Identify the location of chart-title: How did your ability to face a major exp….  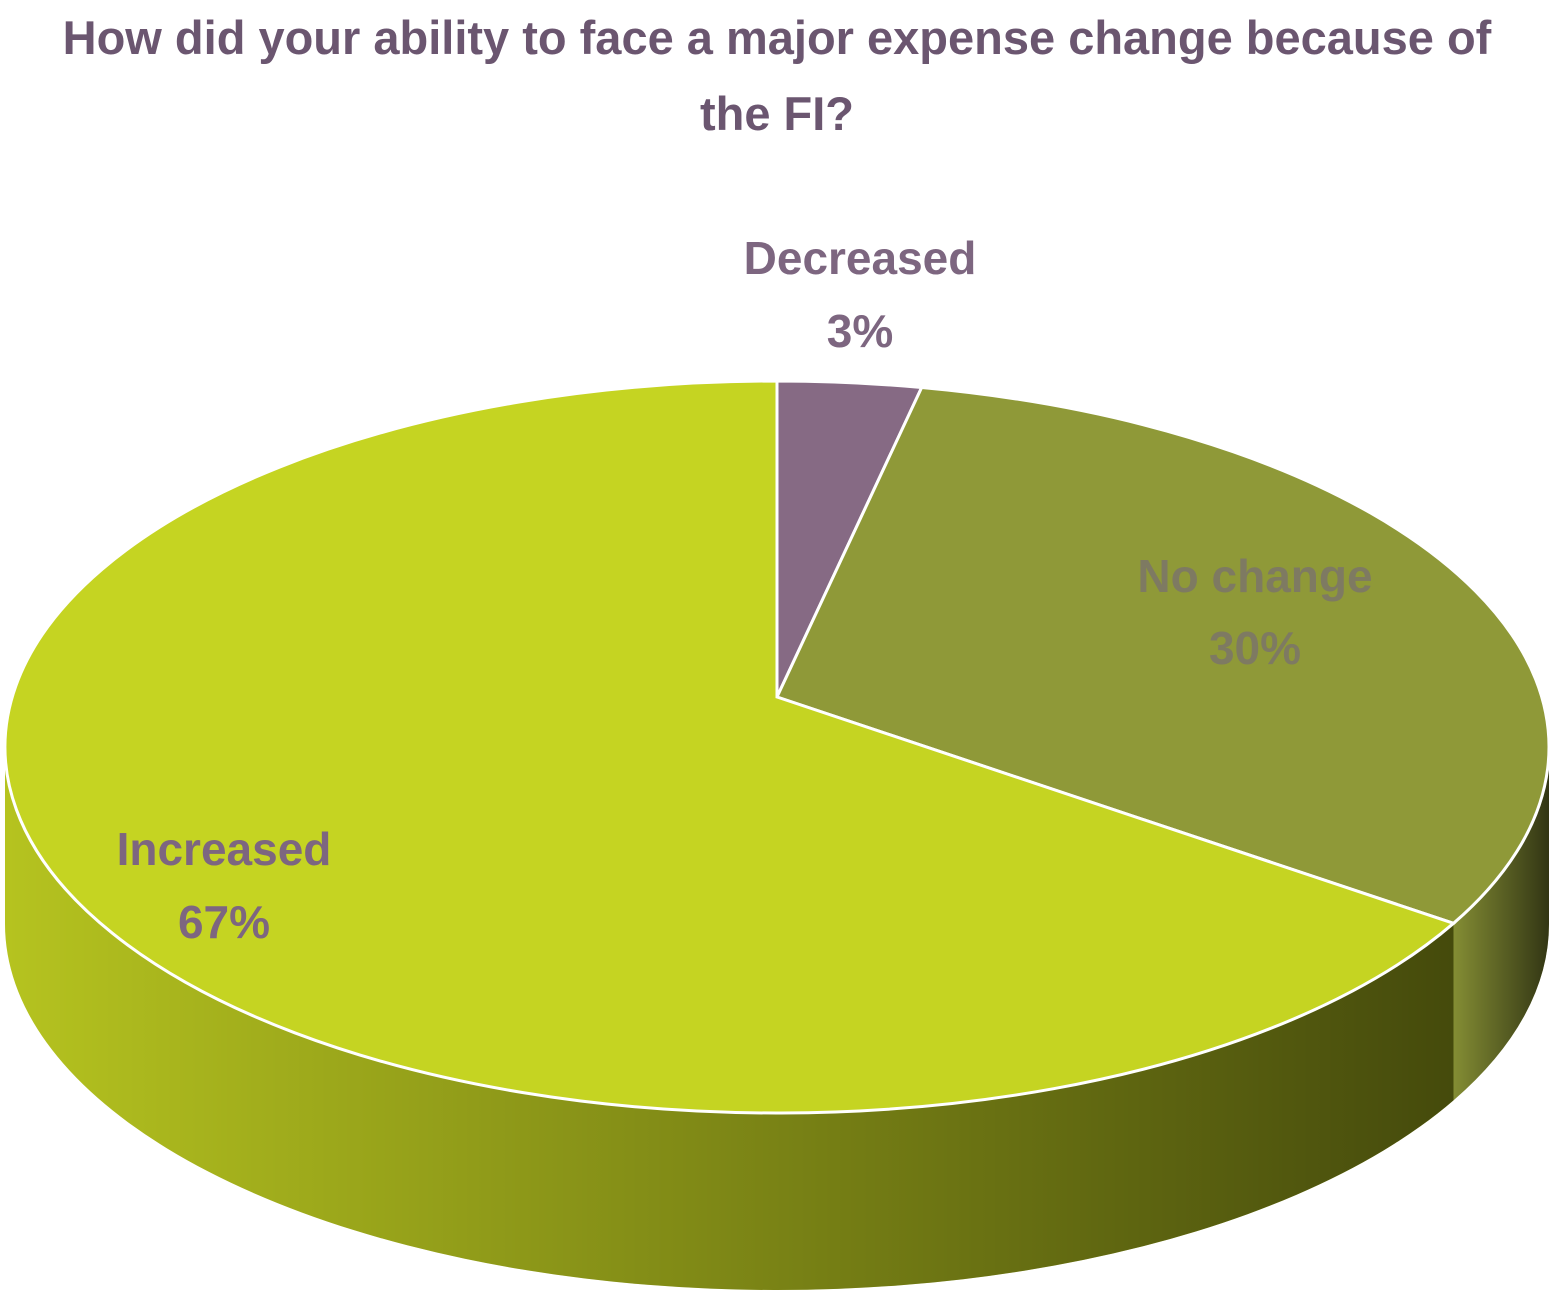
(777, 75).